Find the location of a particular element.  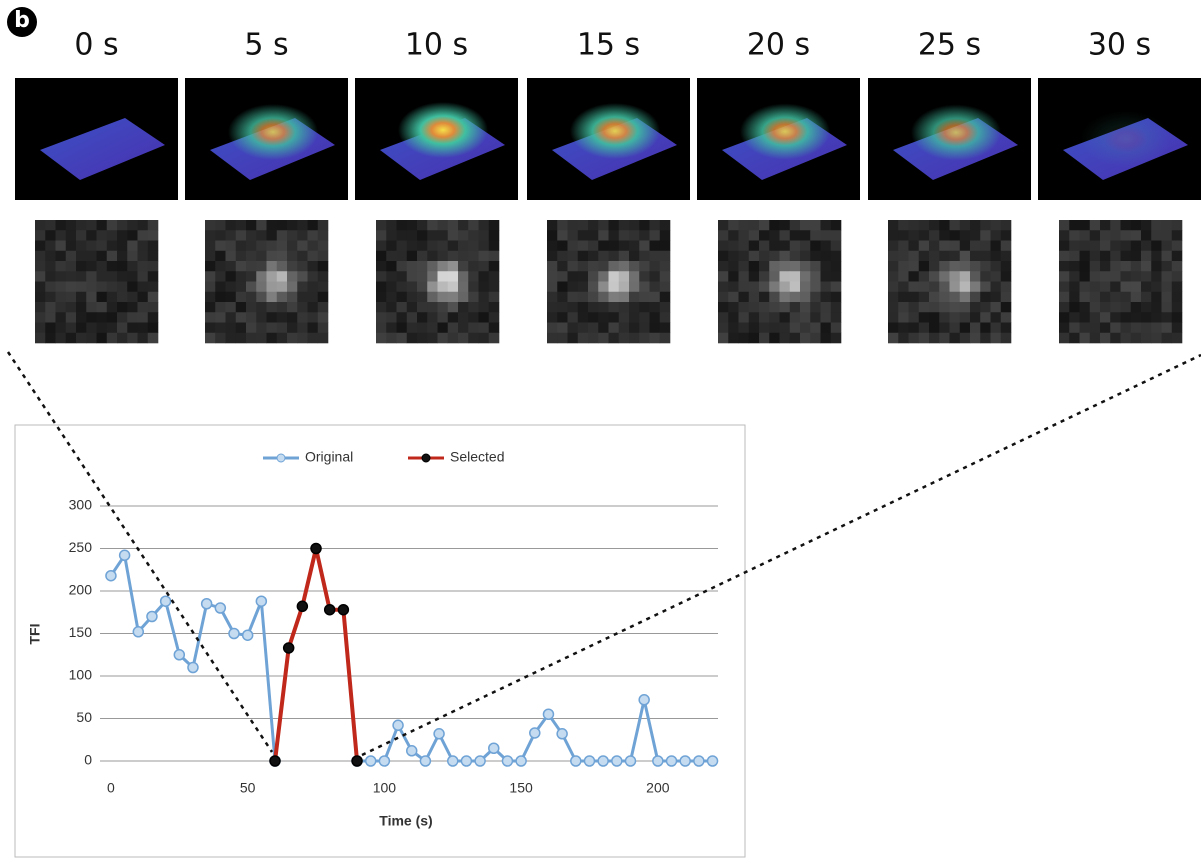

x-tick-label: 150 is located at coordinates (521, 788).